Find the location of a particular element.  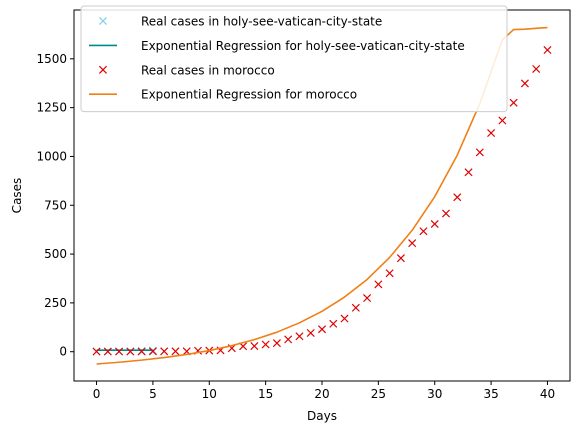

y-tick-label: 250 is located at coordinates (55, 303).